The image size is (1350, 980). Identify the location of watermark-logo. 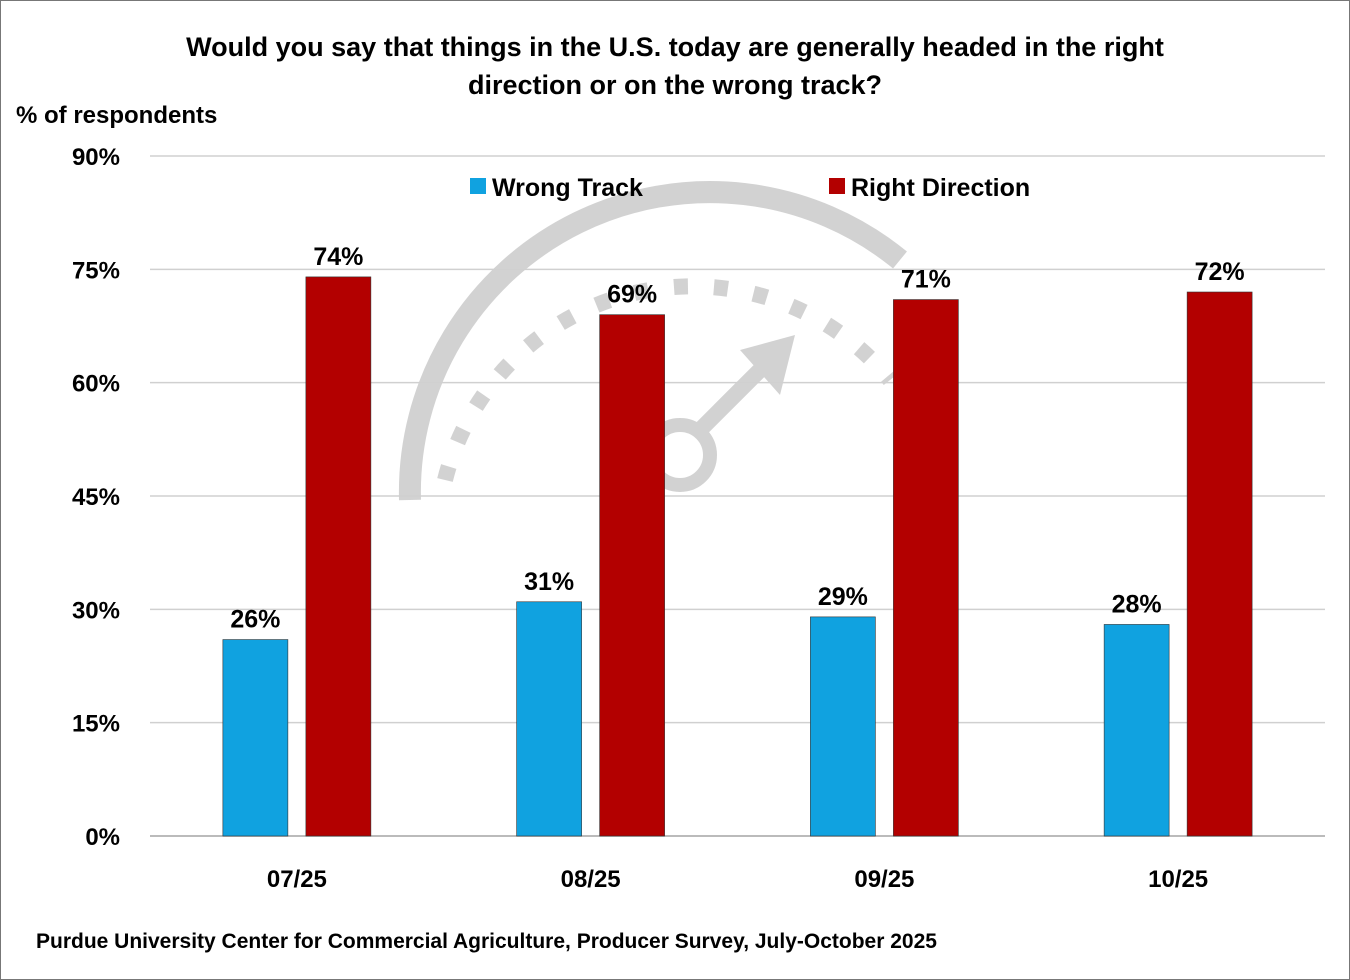
(652, 341).